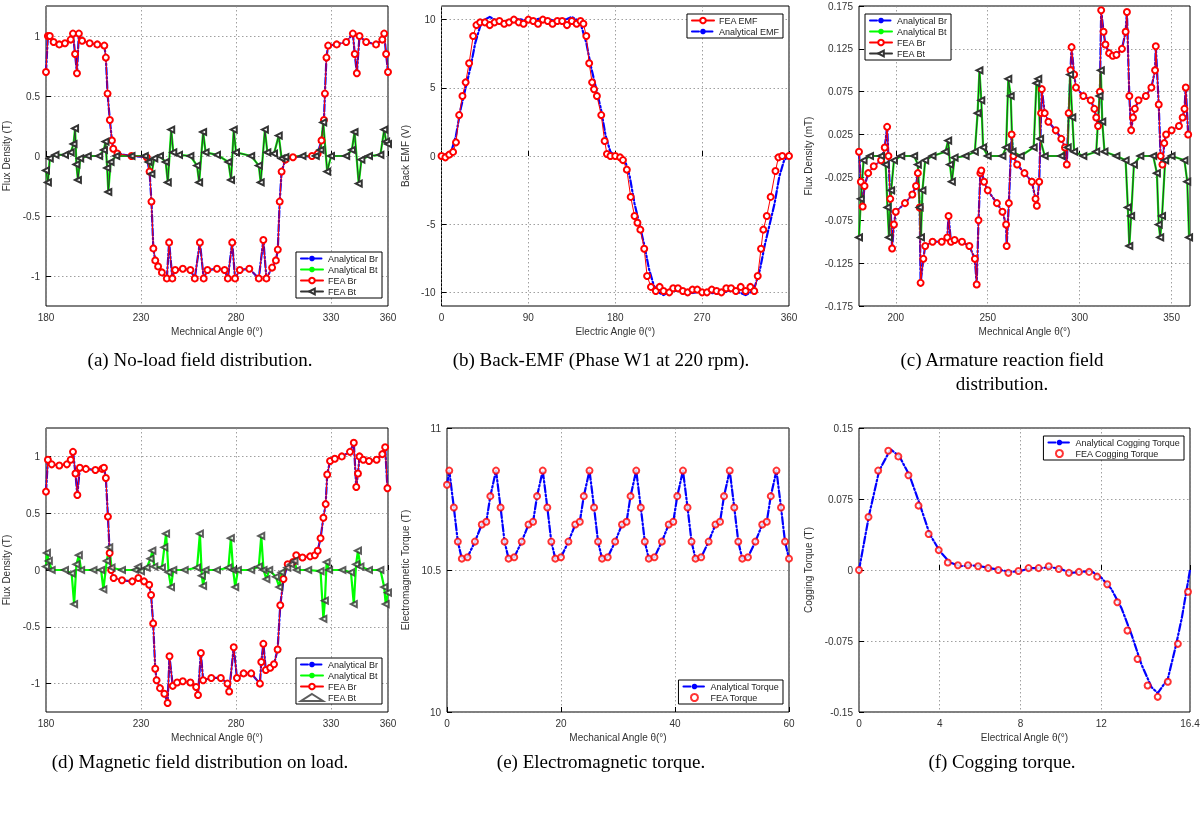  Describe the element at coordinates (843, 428) in the screenshot. I see `y-tick-label: 0.15` at that location.